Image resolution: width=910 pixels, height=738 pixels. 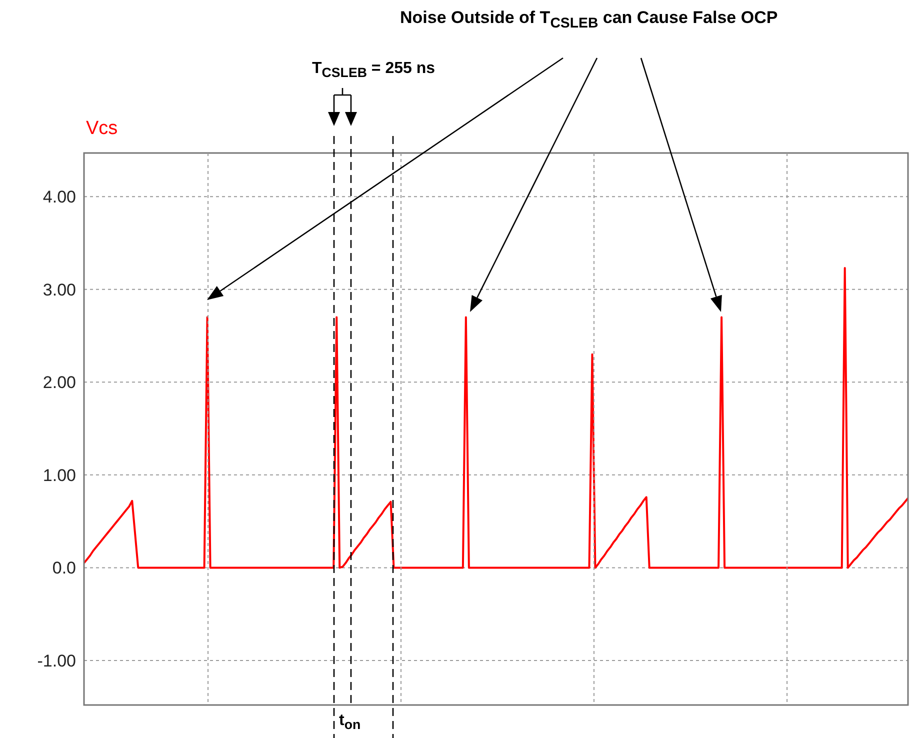 I want to click on text: t$_{on}$, so click(x=350, y=722).